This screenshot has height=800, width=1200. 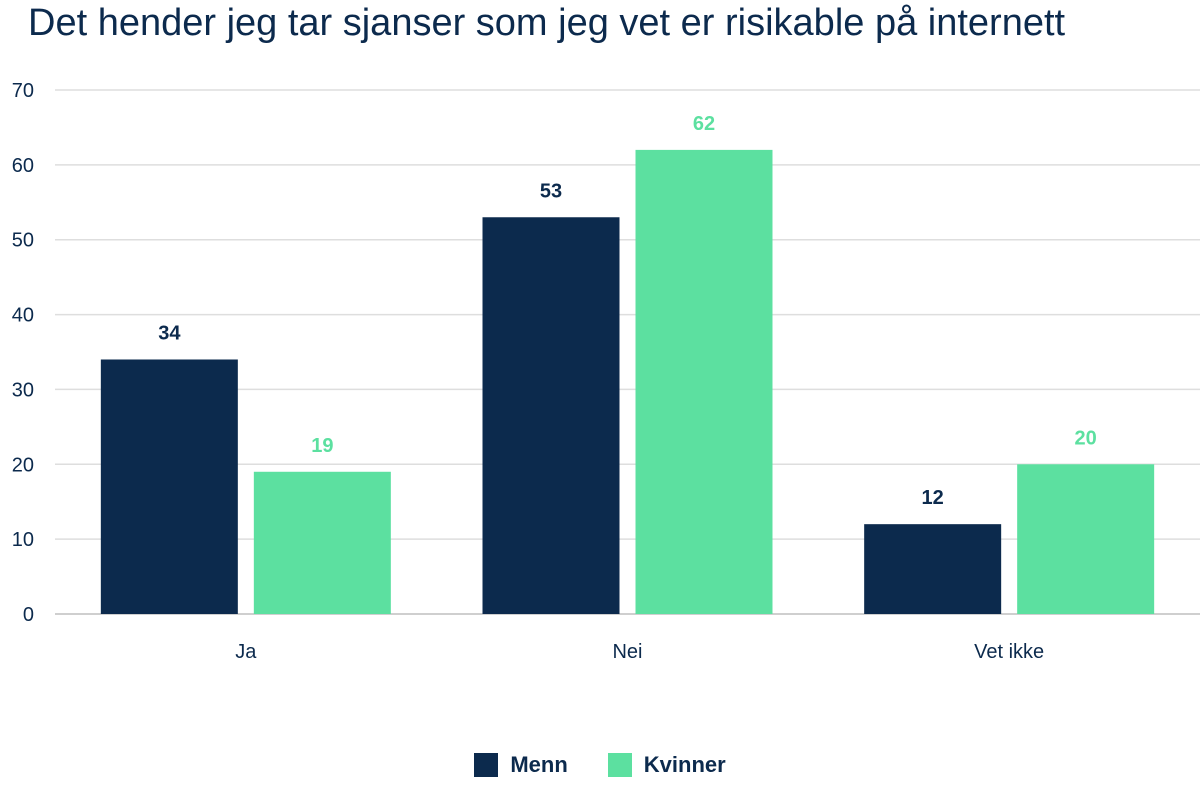 I want to click on legend-item-menn: Menn, so click(x=521, y=765).